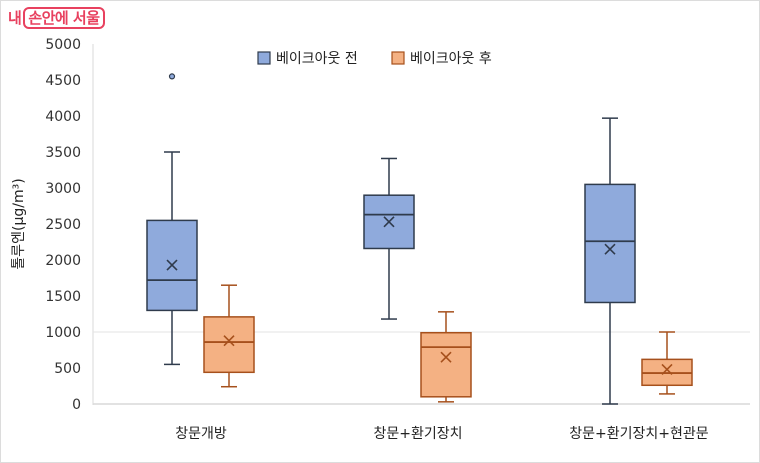  Describe the element at coordinates (63, 297) in the screenshot. I see `y-tick-label: 1500` at that location.